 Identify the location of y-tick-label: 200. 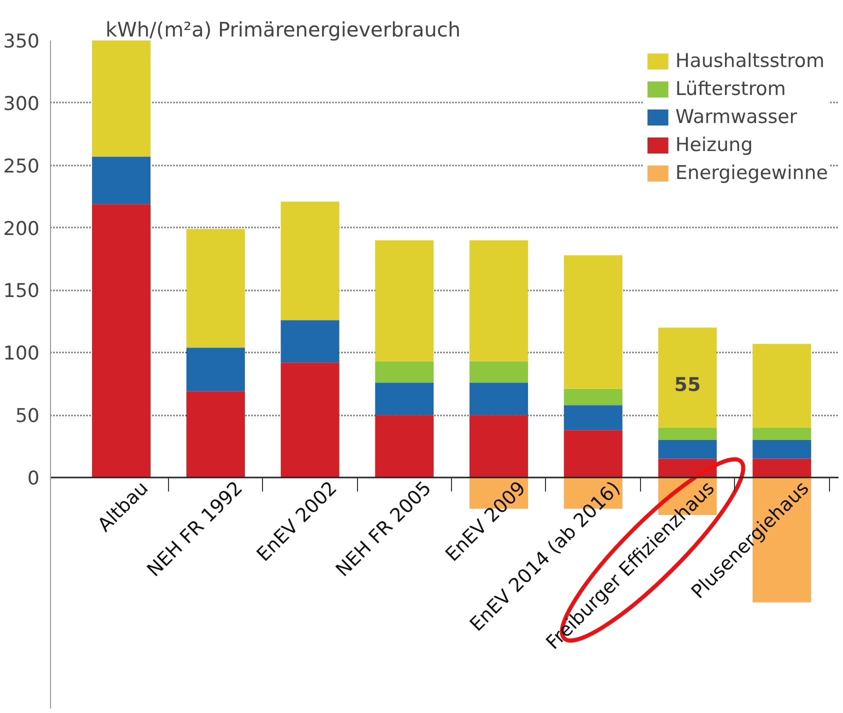
(21, 229).